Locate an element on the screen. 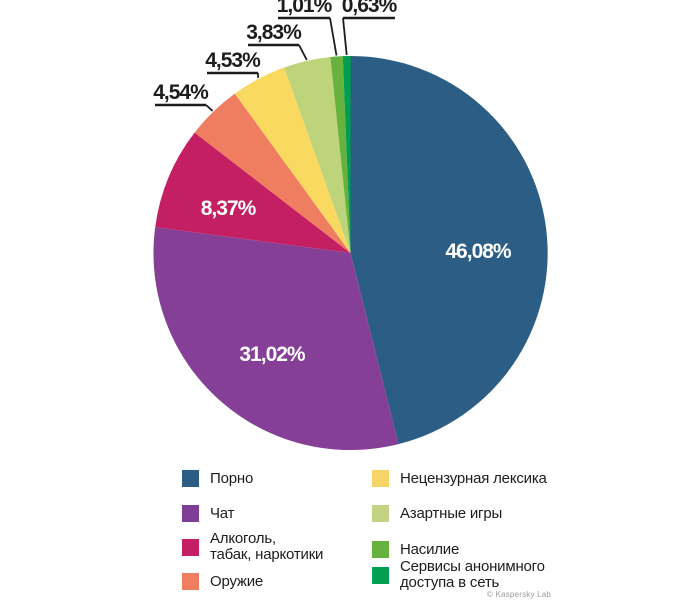 The height and width of the screenshot is (605, 700). legend-item: Сервисы анонимного доступа в сеть is located at coordinates (458, 575).